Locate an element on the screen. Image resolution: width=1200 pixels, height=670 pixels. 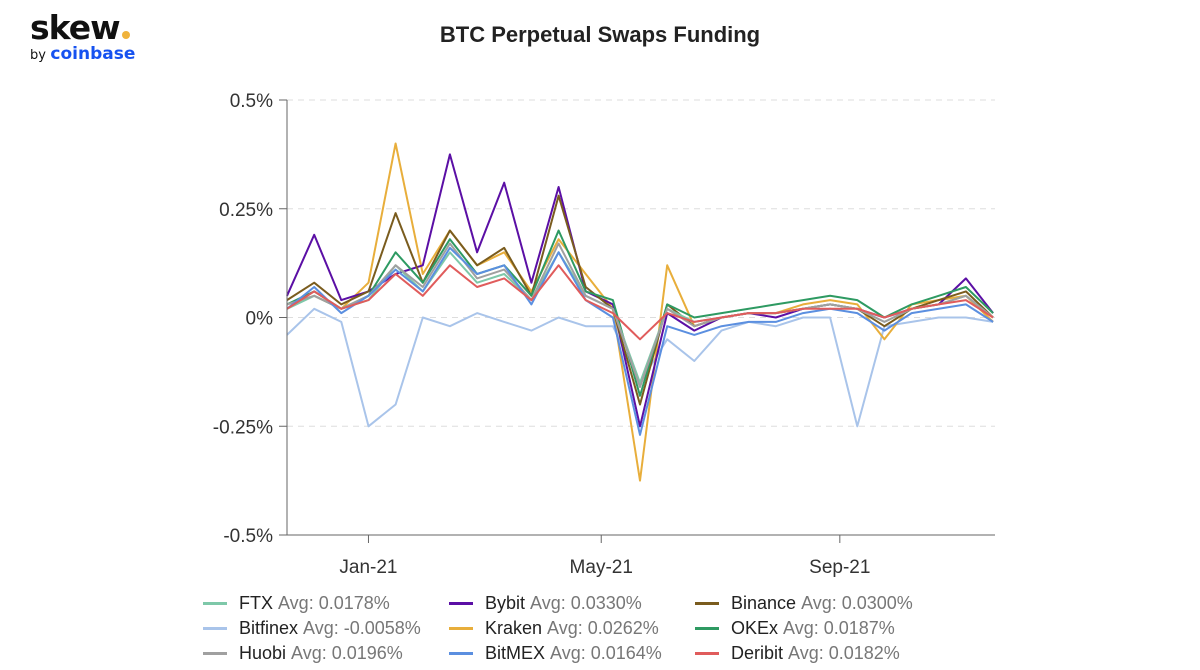
y-tick-label: -0.5% is located at coordinates (248, 536).